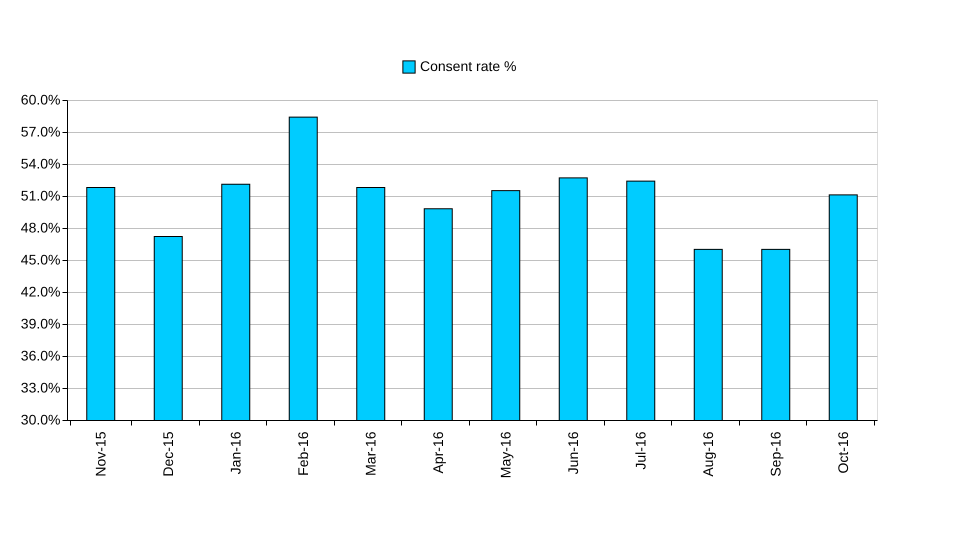  What do you see at coordinates (640, 450) in the screenshot?
I see `x-tick-label: Jul-16` at bounding box center [640, 450].